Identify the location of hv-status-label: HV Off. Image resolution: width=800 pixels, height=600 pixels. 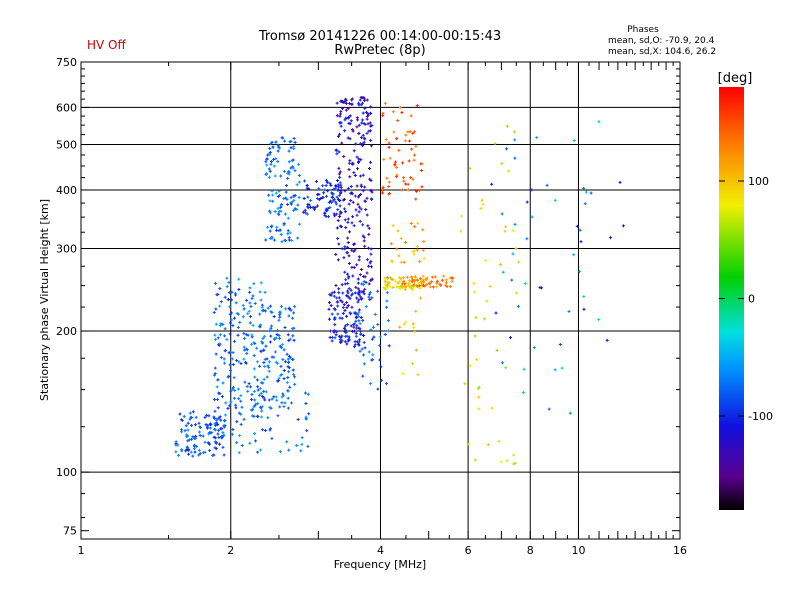
(106, 45).